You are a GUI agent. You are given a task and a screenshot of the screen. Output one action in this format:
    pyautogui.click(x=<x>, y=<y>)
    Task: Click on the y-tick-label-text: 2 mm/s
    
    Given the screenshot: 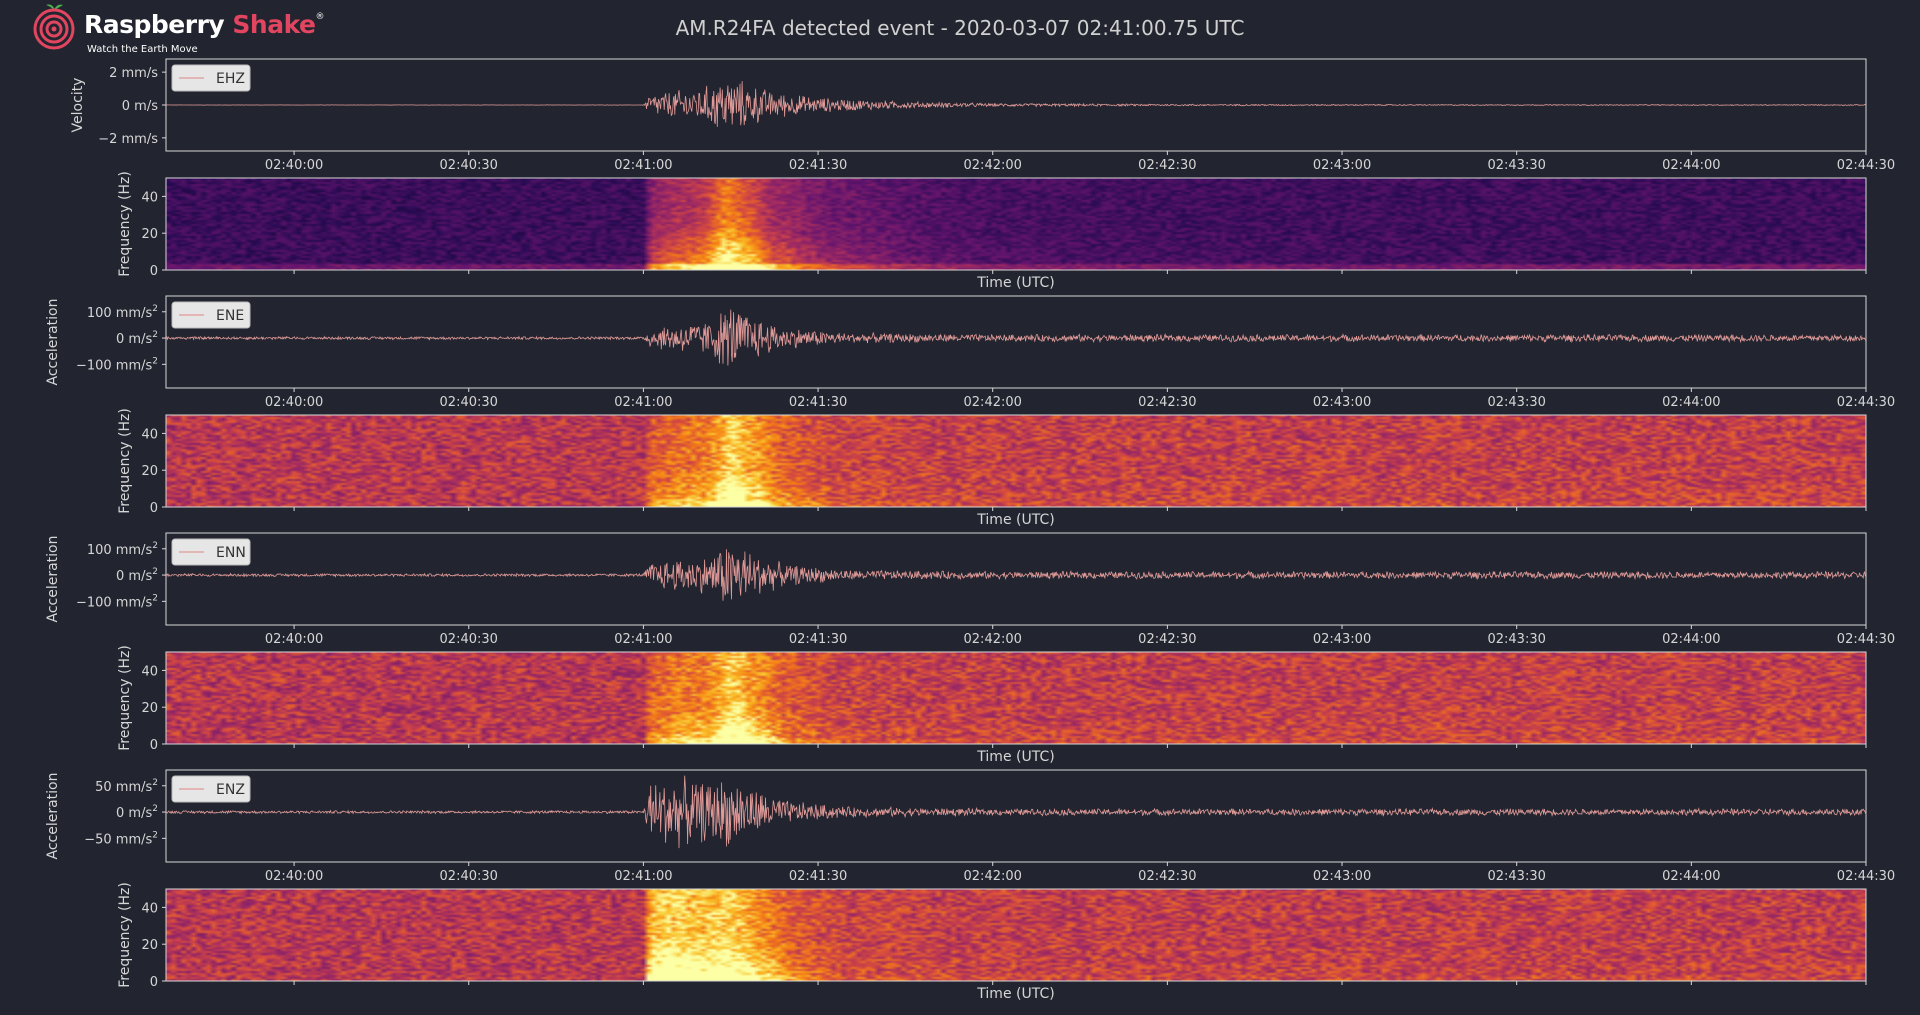 What is the action you would take?
    pyautogui.click(x=133, y=73)
    